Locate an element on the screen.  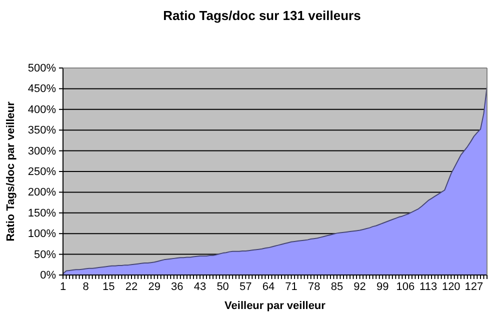
x-tick-label: 120 is located at coordinates (451, 286).